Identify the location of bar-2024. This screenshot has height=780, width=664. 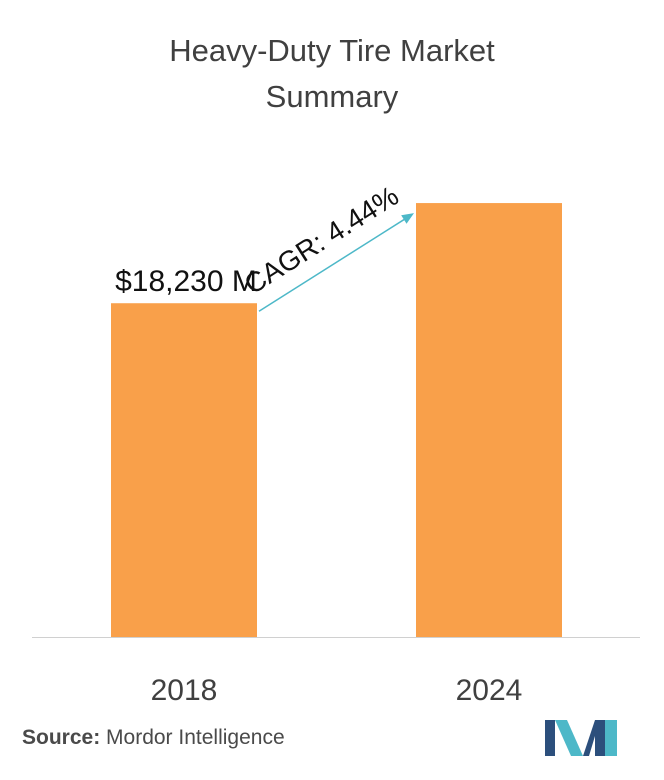
(489, 420).